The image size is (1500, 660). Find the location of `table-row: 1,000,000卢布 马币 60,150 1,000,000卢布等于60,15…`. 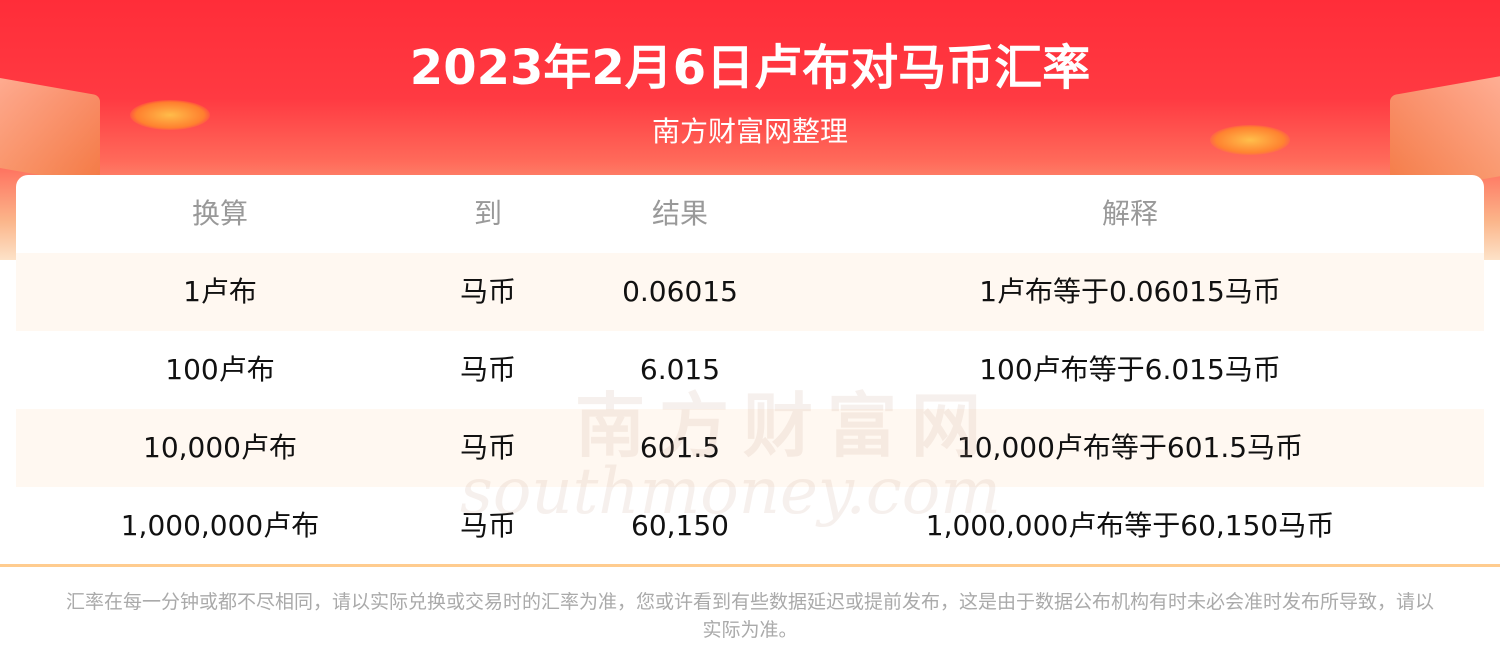

table-row: 1,000,000卢布 马币 60,150 1,000,000卢布等于60,15… is located at coordinates (750, 526).